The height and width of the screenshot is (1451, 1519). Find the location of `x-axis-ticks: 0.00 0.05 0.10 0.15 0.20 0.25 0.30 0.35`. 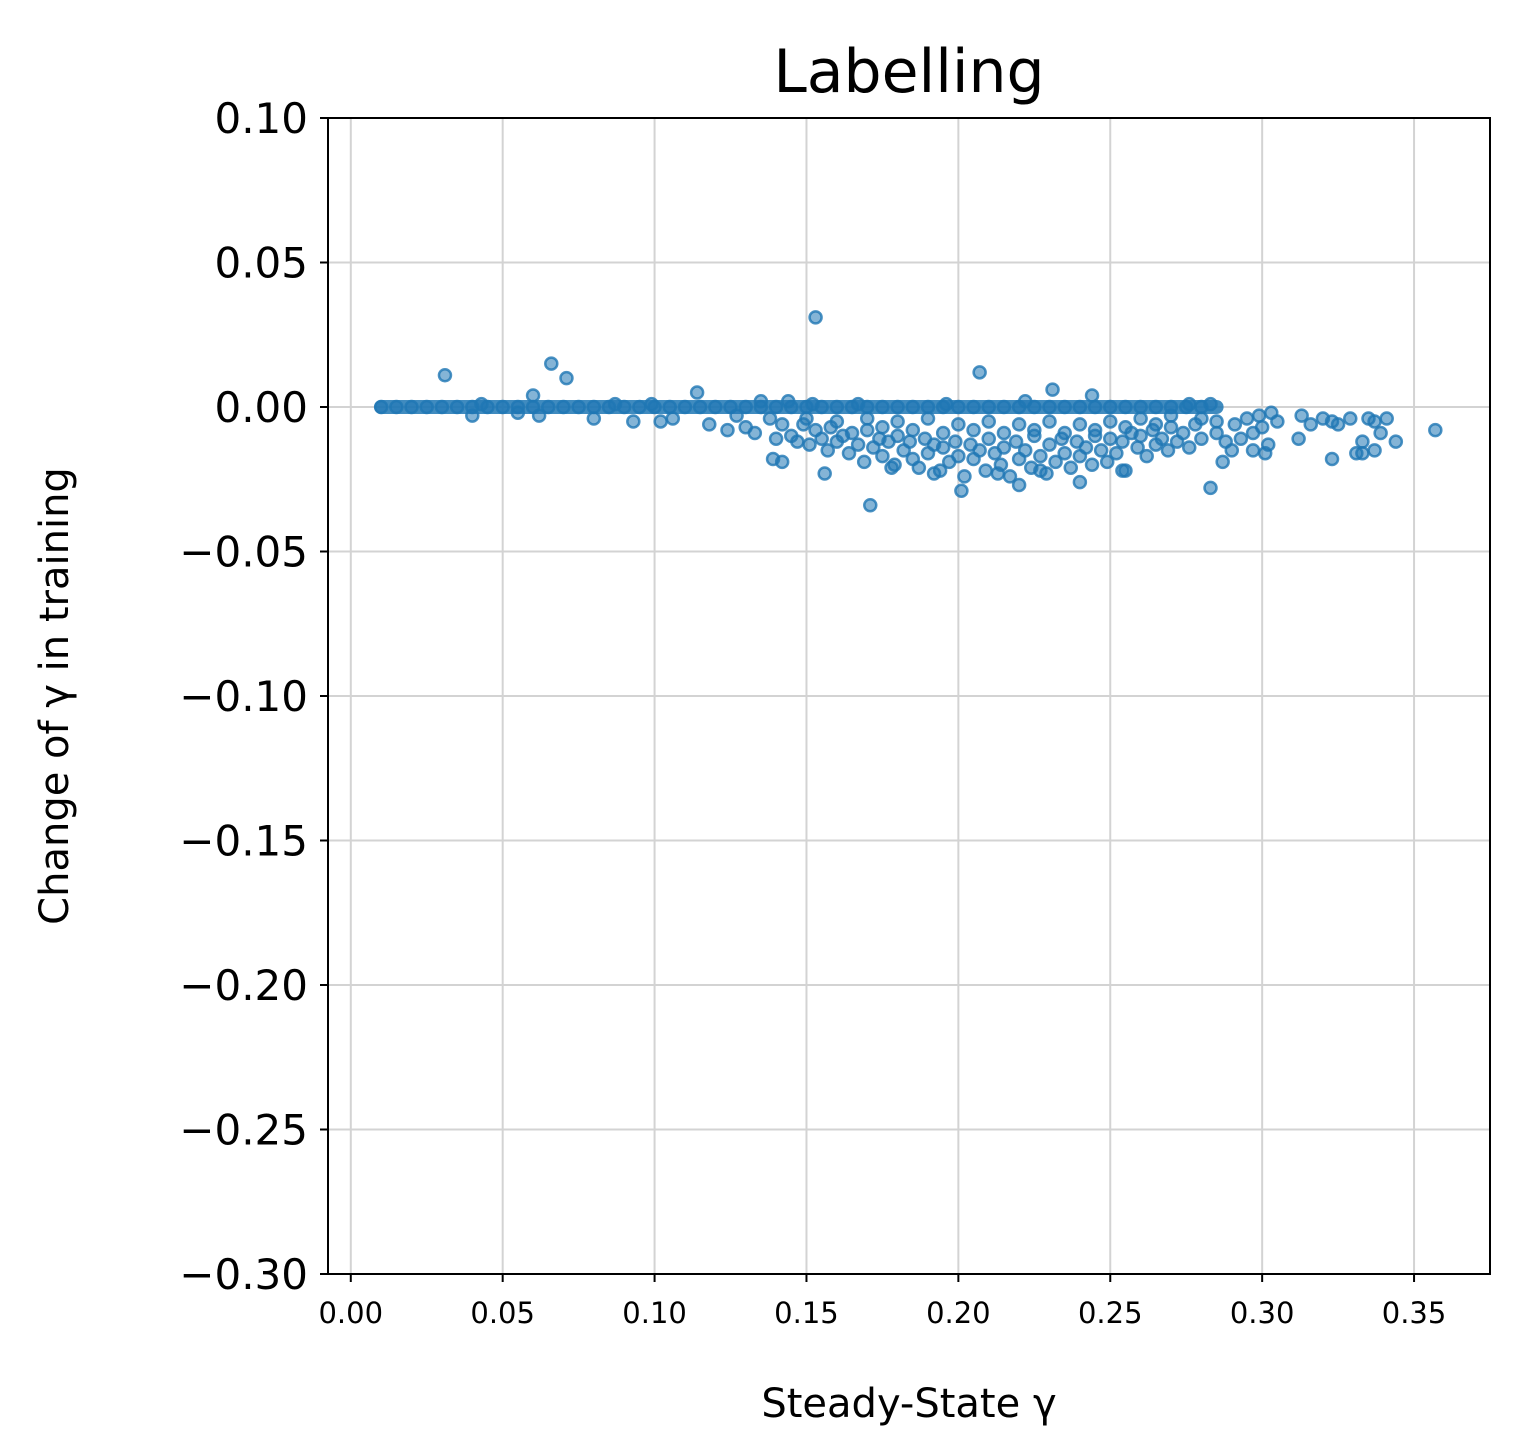

x-axis-ticks: 0.00 0.05 0.10 0.15 0.20 0.25 0.30 0.35 is located at coordinates (882, 1302).